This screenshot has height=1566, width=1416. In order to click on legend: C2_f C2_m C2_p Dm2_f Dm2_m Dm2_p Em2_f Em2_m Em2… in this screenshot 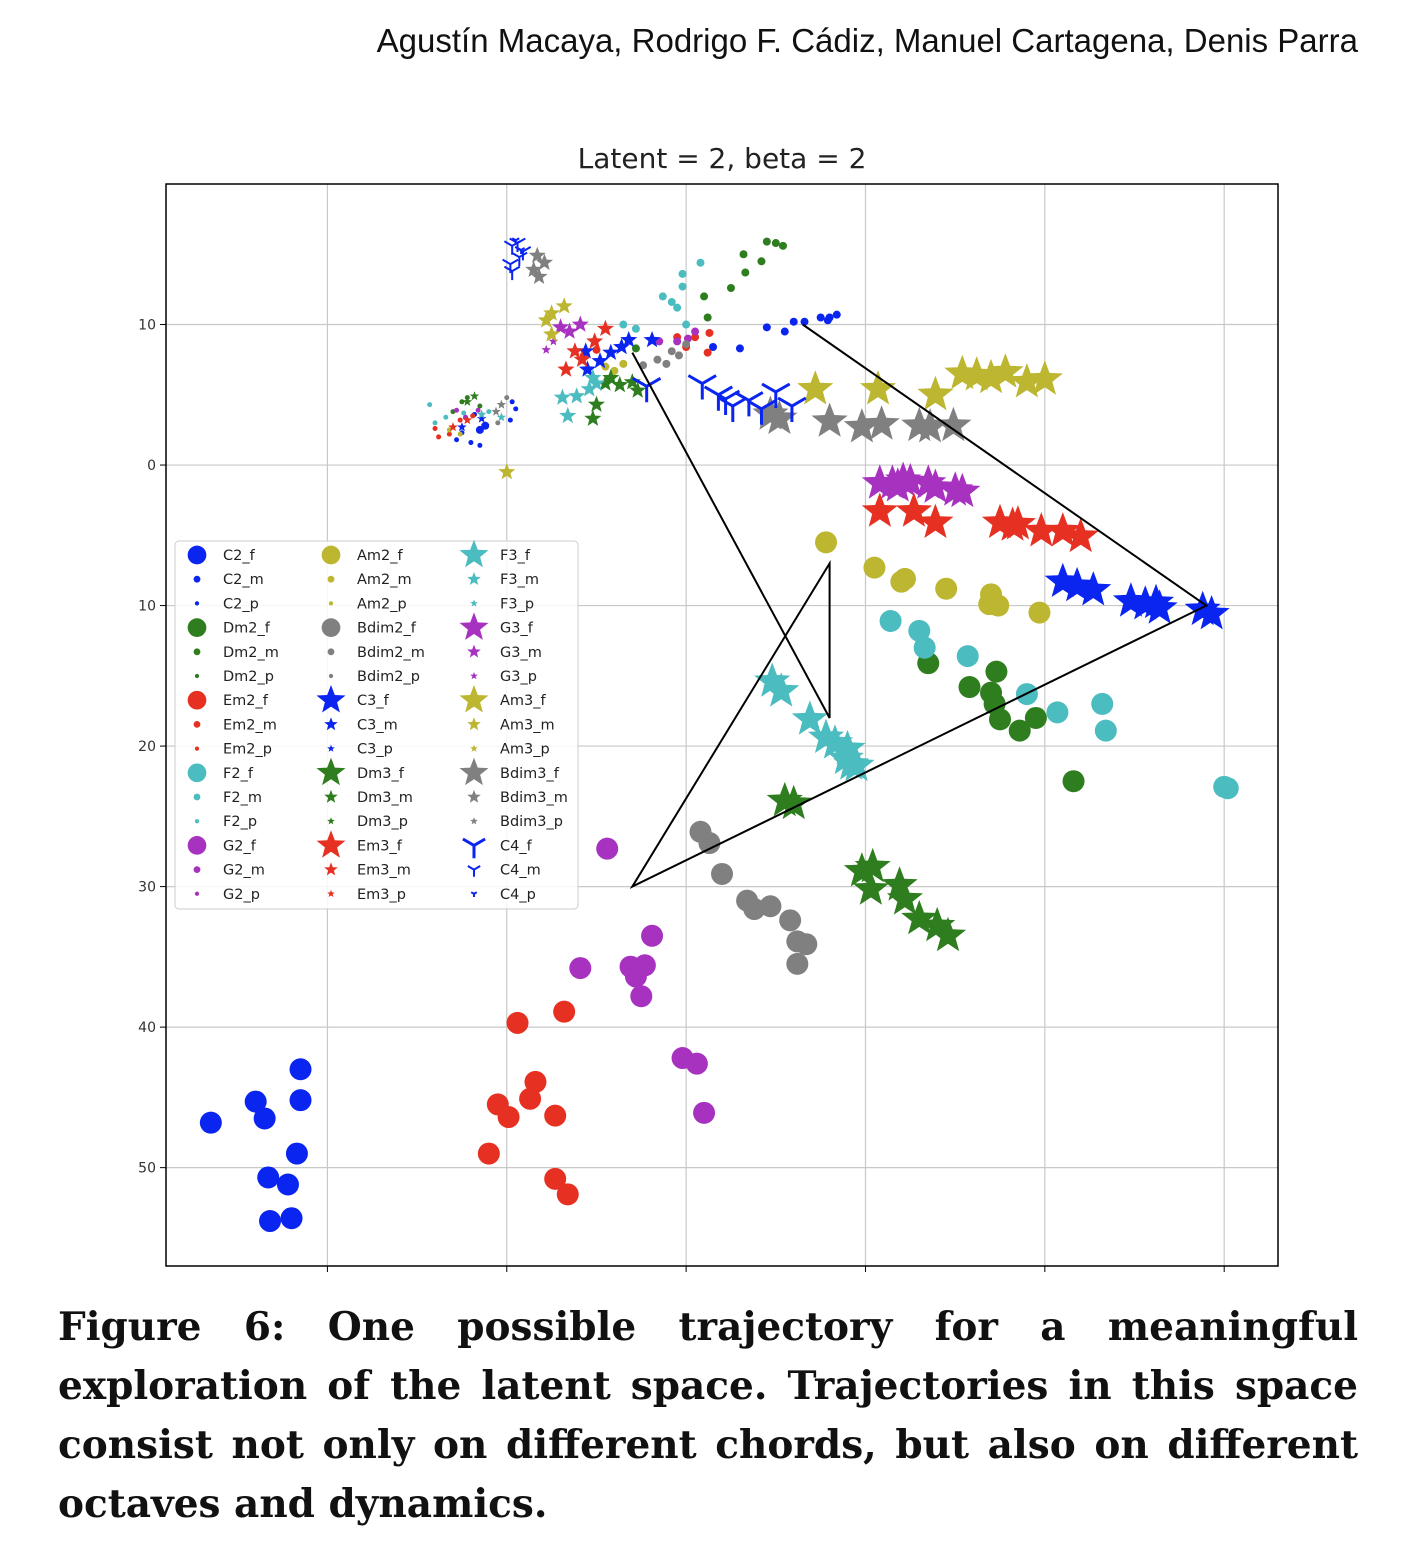, I will do `click(376, 724)`.